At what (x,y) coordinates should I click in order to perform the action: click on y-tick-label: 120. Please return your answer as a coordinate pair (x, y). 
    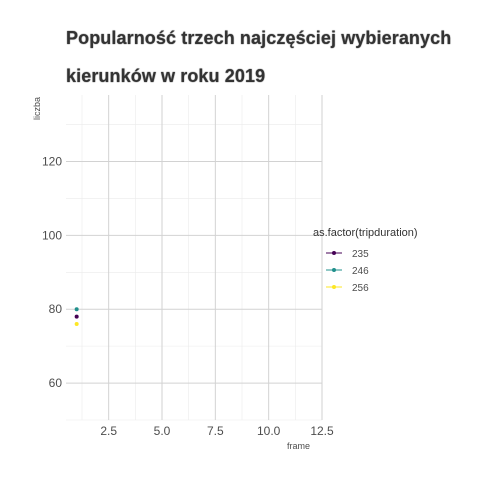
    Looking at the image, I should click on (52, 161).